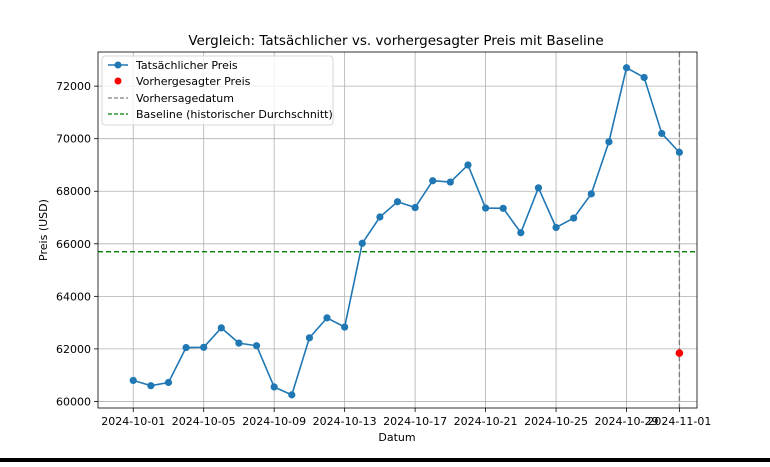  I want to click on x-tick-label: 2024-10-29, so click(627, 421).